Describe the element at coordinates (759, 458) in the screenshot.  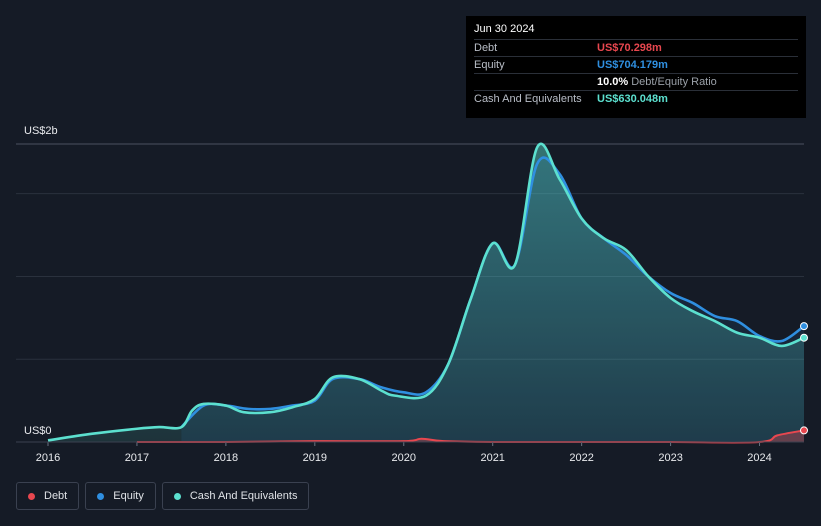
I see `x-tick-label: 2024` at that location.